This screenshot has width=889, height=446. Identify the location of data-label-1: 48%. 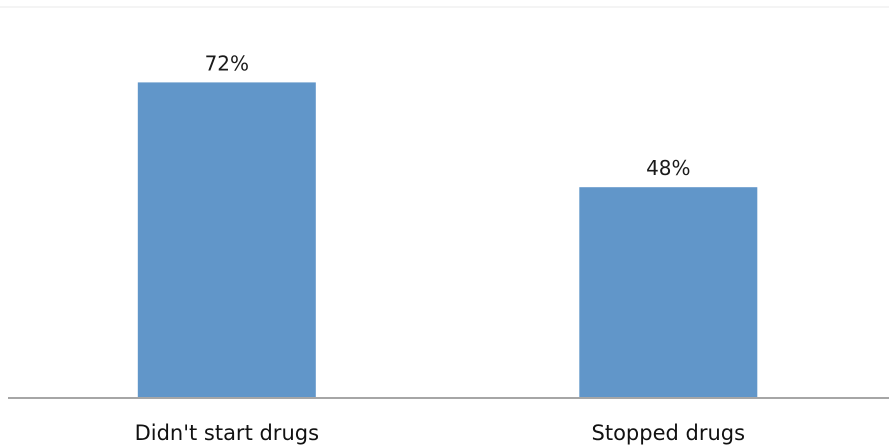
(668, 168).